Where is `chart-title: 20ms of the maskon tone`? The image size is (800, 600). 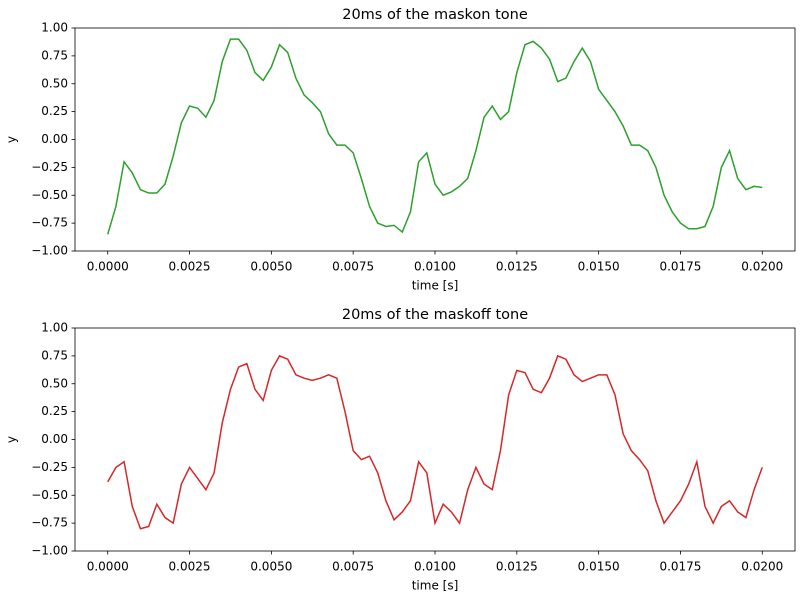
chart-title: 20ms of the maskon tone is located at coordinates (435, 15).